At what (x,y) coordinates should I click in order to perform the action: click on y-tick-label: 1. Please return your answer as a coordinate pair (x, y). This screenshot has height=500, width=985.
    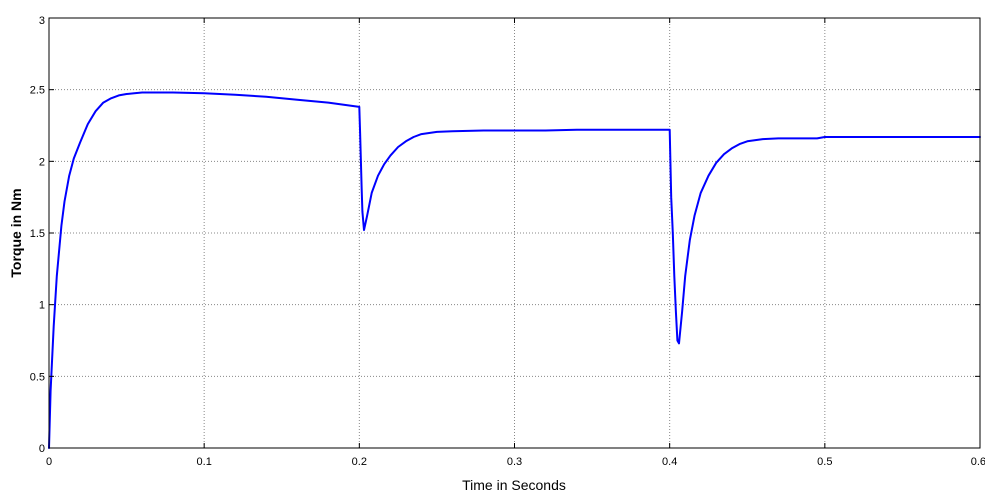
    Looking at the image, I should click on (42, 306).